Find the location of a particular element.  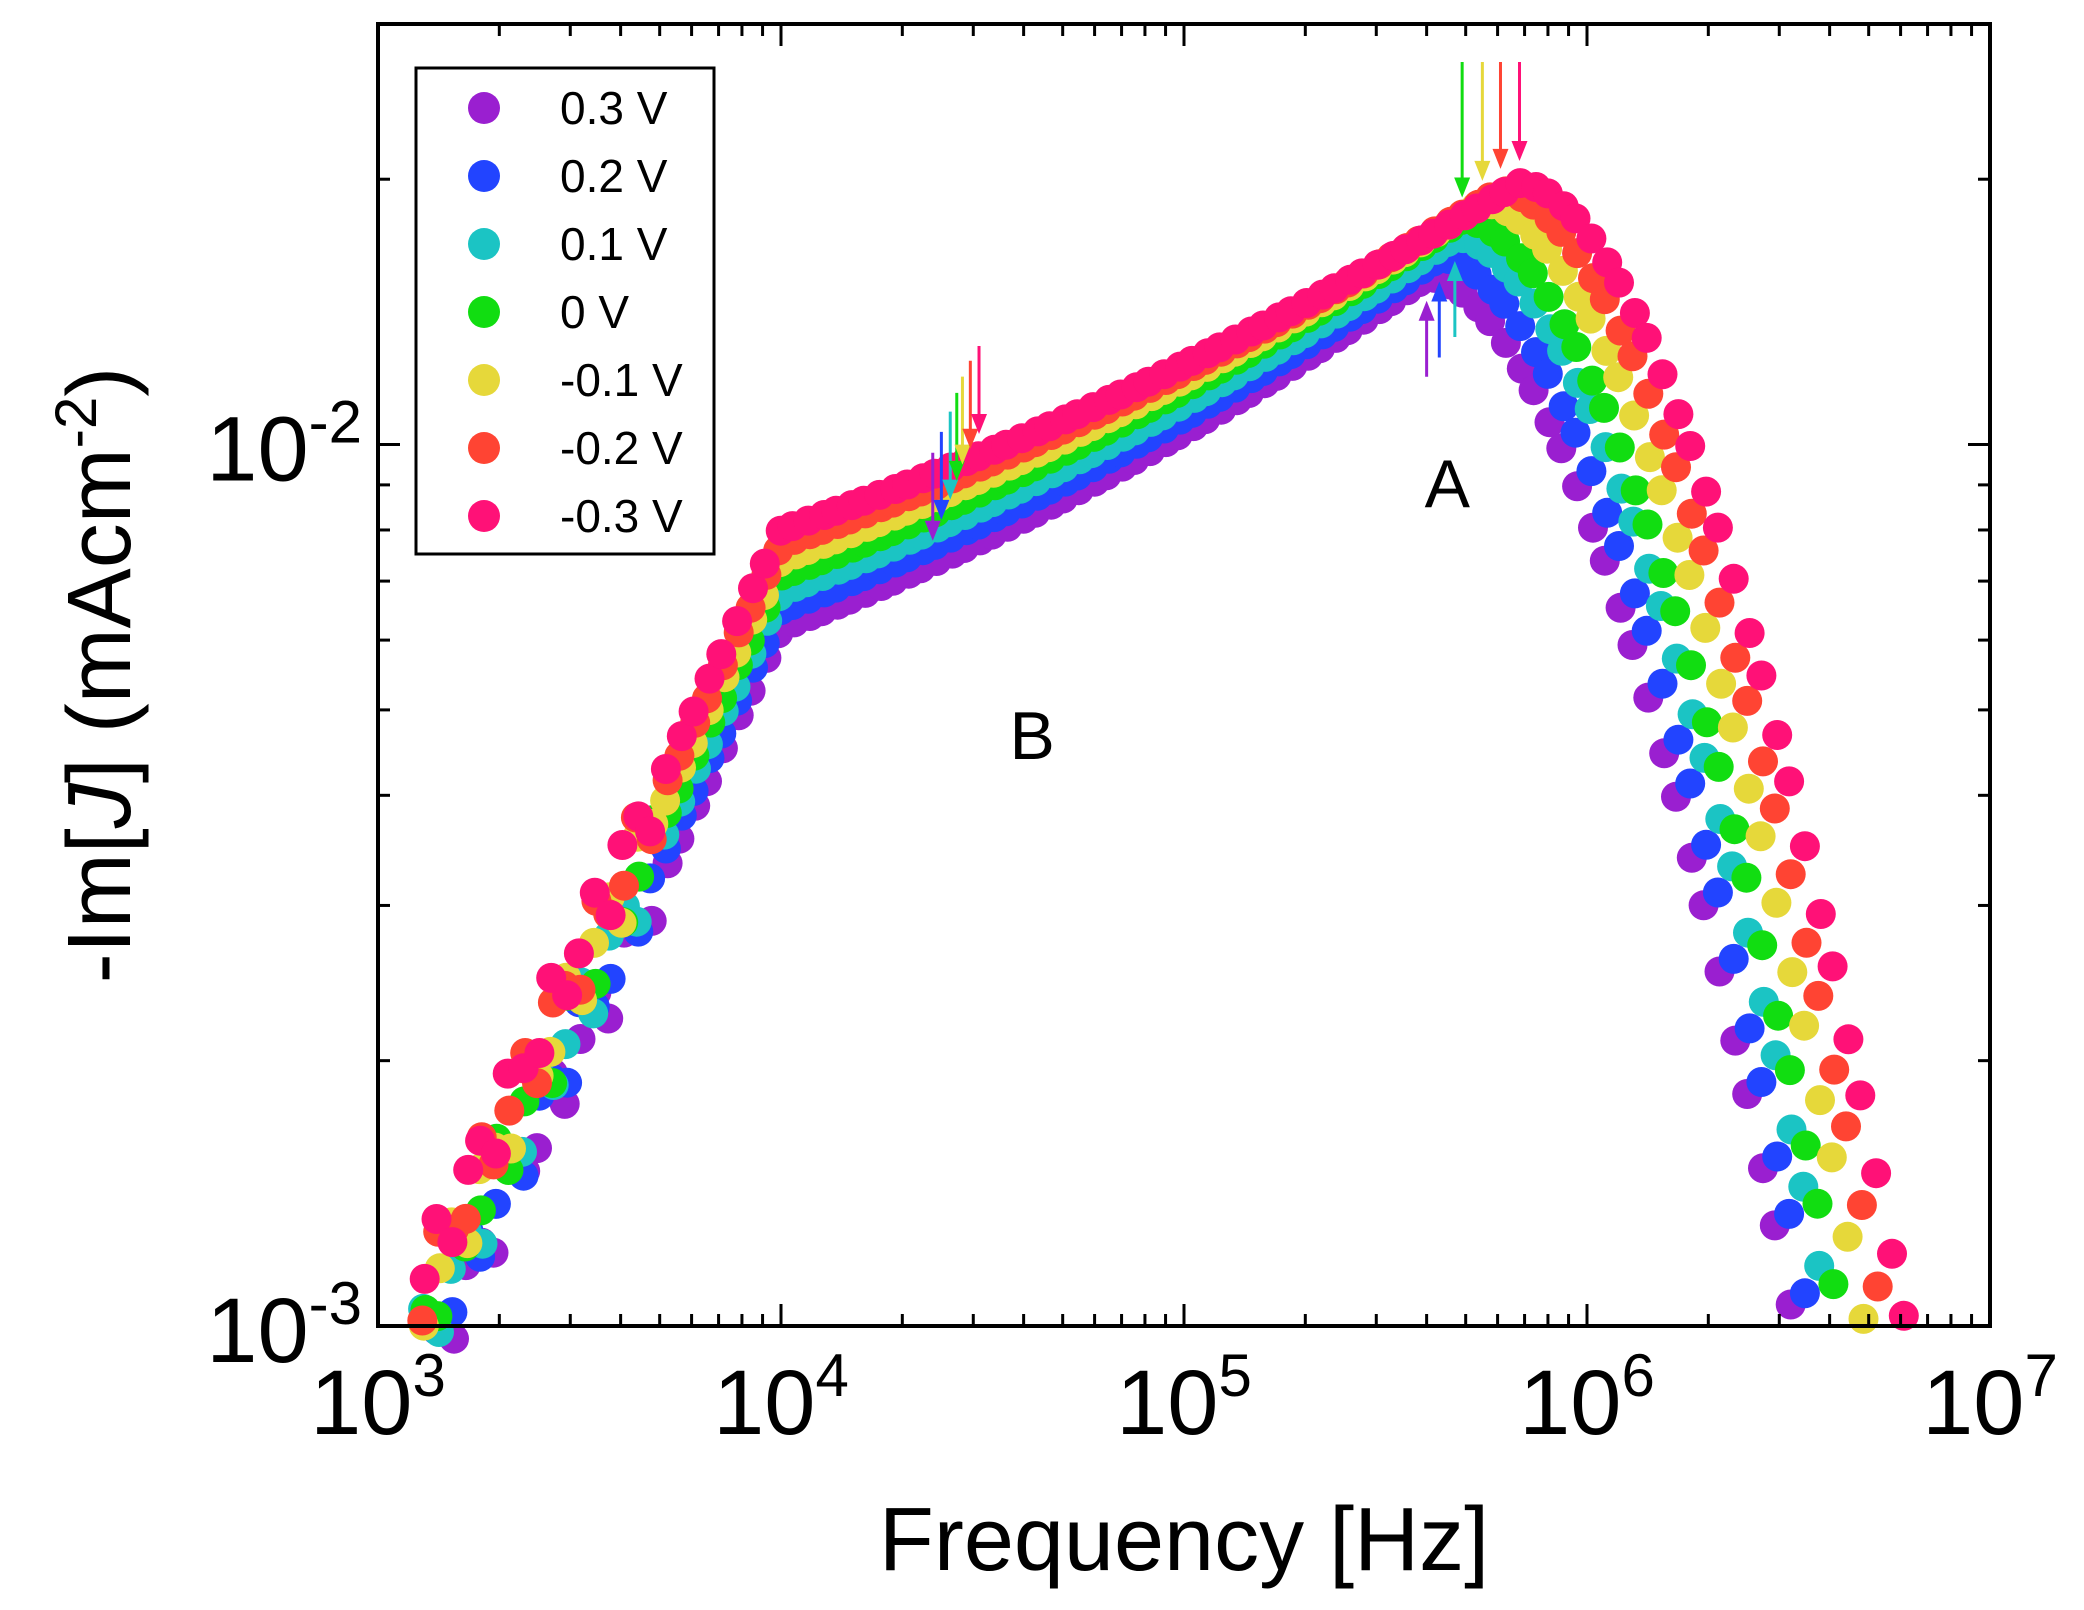

legend-box is located at coordinates (565, 311).